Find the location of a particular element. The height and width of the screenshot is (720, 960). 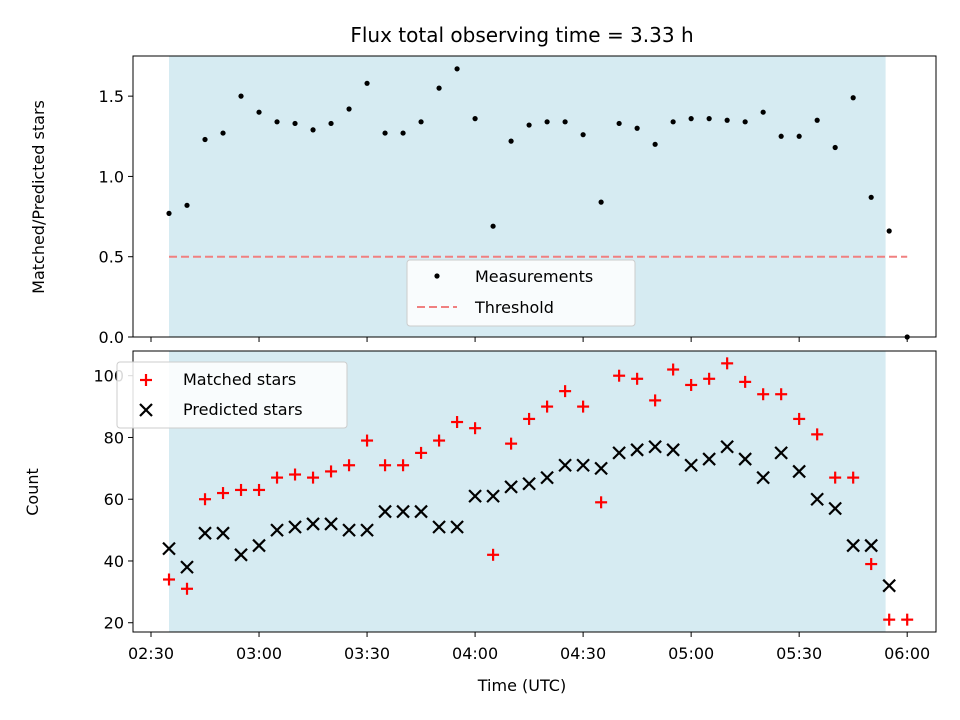

bottom-y-tick-label: 60 is located at coordinates (114, 499).